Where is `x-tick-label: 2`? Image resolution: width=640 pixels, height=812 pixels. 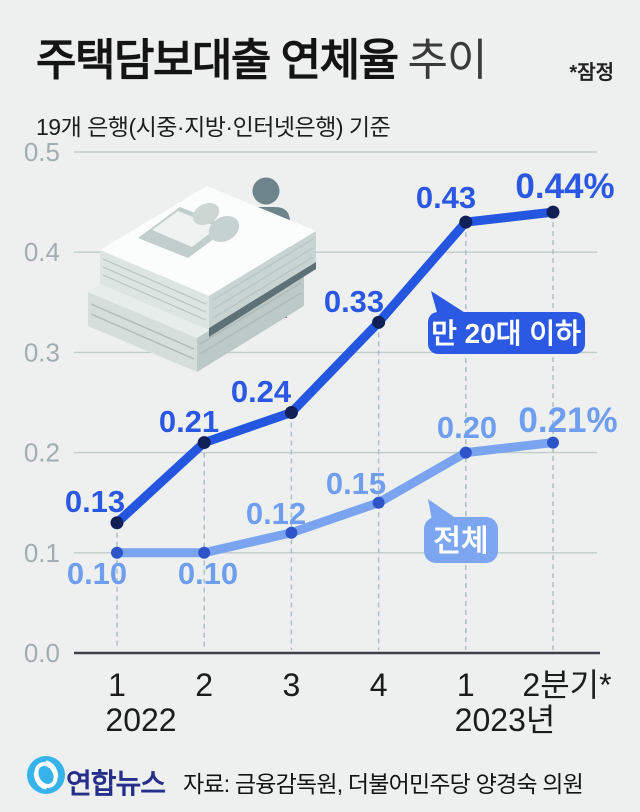
x-tick-label: 2 is located at coordinates (204, 685).